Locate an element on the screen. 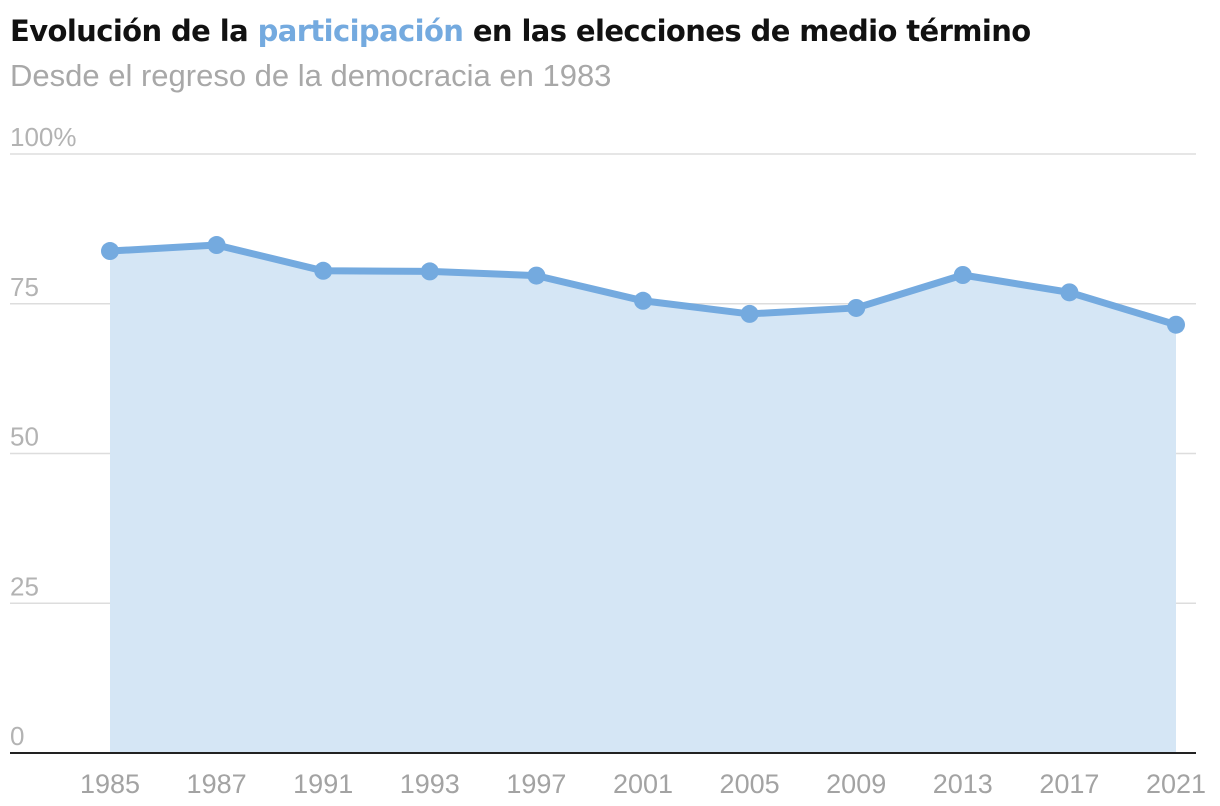 The width and height of the screenshot is (1220, 806). data-point-2001 is located at coordinates (643, 300).